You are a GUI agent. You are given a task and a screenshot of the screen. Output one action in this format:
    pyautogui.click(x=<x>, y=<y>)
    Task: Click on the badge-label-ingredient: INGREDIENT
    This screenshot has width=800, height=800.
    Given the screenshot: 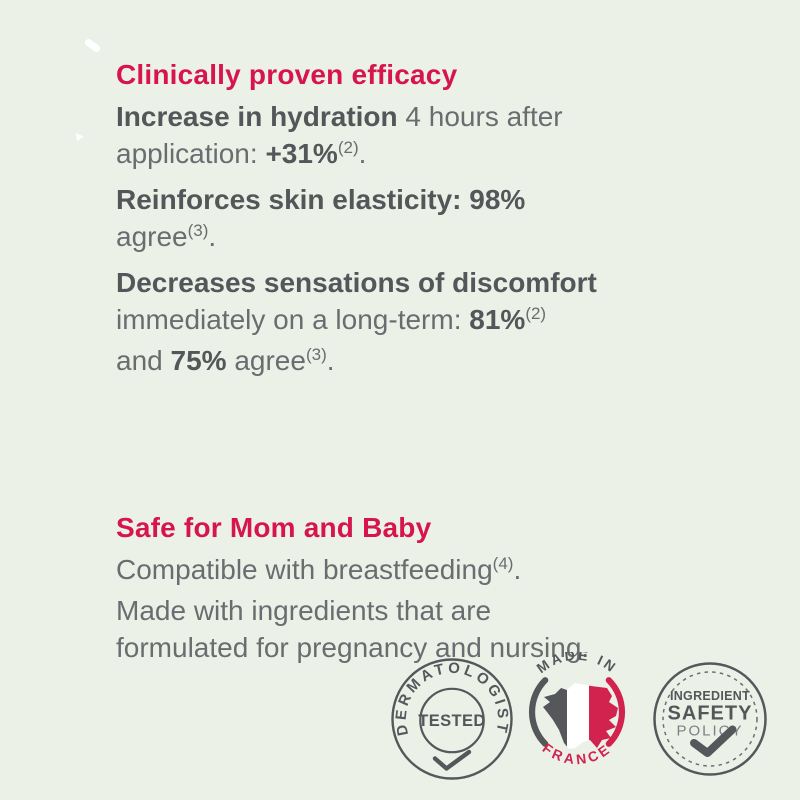 What is the action you would take?
    pyautogui.click(x=710, y=696)
    